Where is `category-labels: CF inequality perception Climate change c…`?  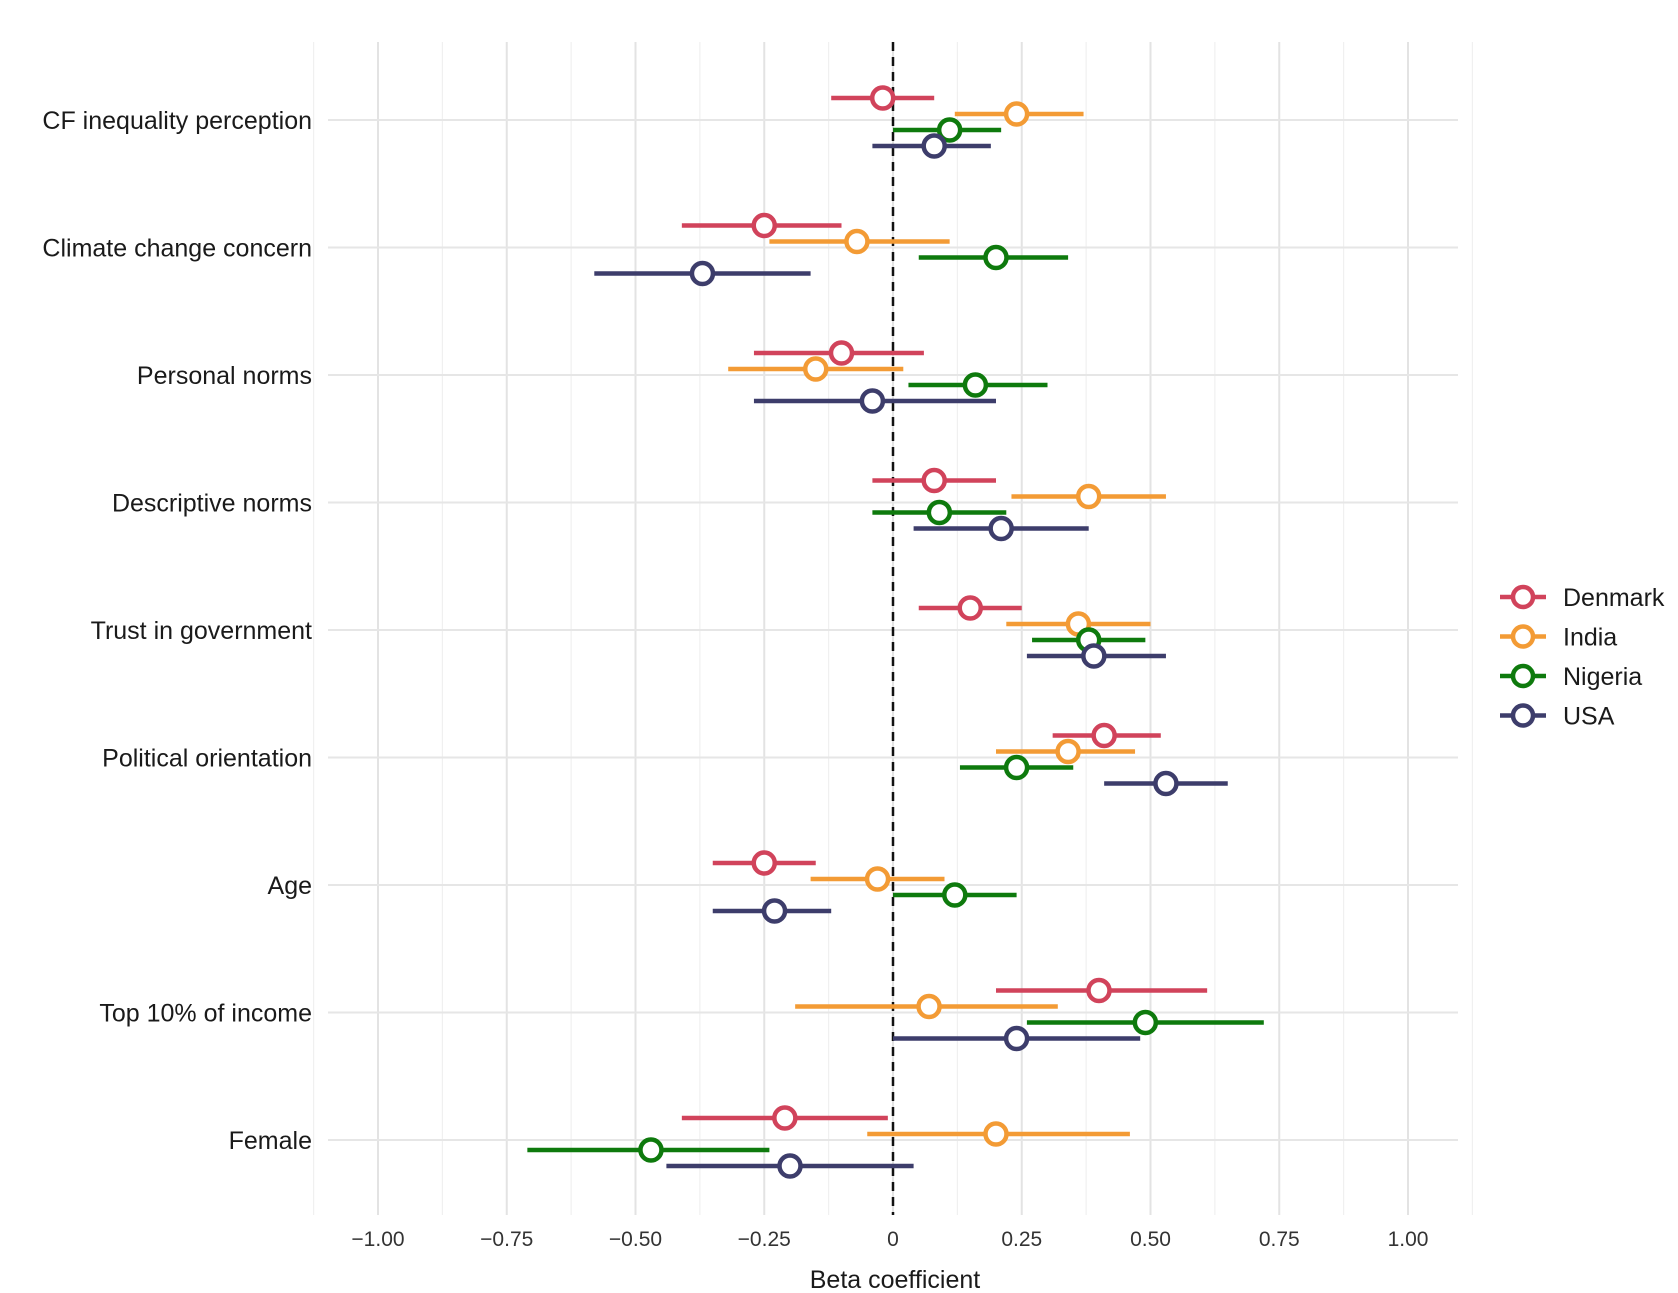 category-labels: CF inequality perception Climate change c… is located at coordinates (177, 631).